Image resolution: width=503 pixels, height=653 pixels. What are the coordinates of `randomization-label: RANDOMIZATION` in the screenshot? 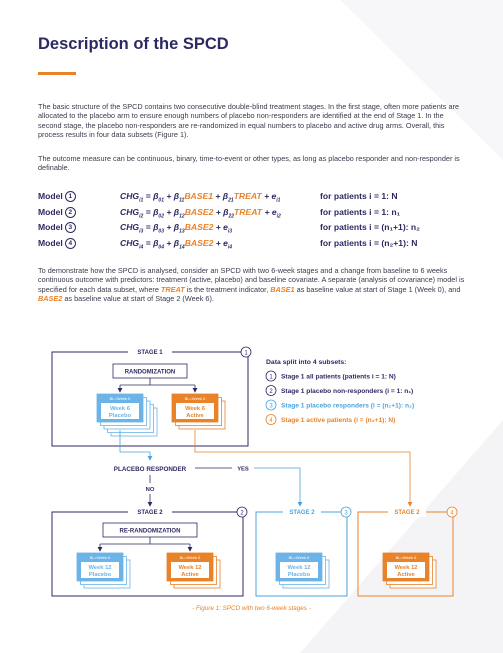 It's located at (150, 373).